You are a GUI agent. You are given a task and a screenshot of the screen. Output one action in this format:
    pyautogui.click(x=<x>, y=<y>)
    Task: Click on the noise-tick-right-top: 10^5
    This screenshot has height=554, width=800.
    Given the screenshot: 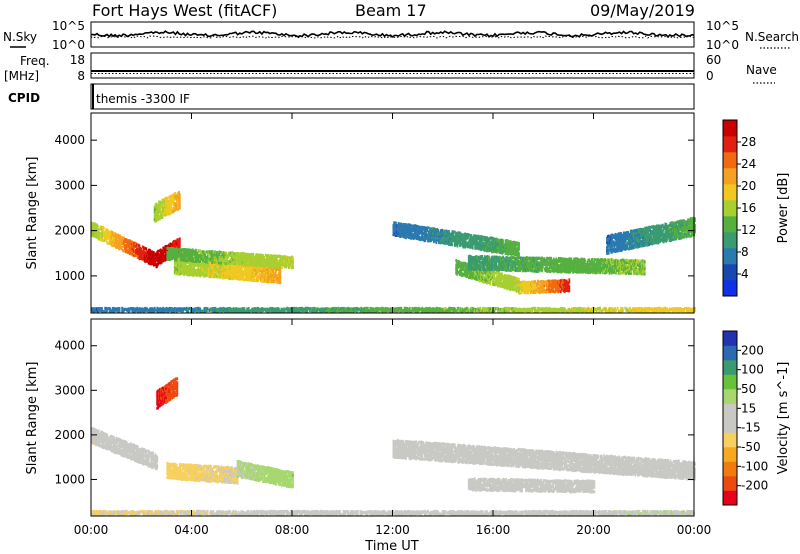 What is the action you would take?
    pyautogui.click(x=722, y=26)
    